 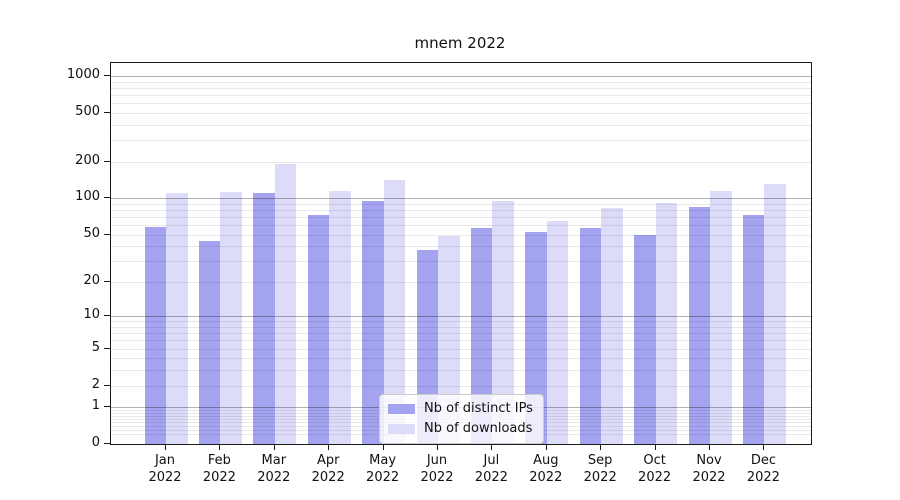 I want to click on x-tick-label: Jun 2022, so click(x=437, y=469).